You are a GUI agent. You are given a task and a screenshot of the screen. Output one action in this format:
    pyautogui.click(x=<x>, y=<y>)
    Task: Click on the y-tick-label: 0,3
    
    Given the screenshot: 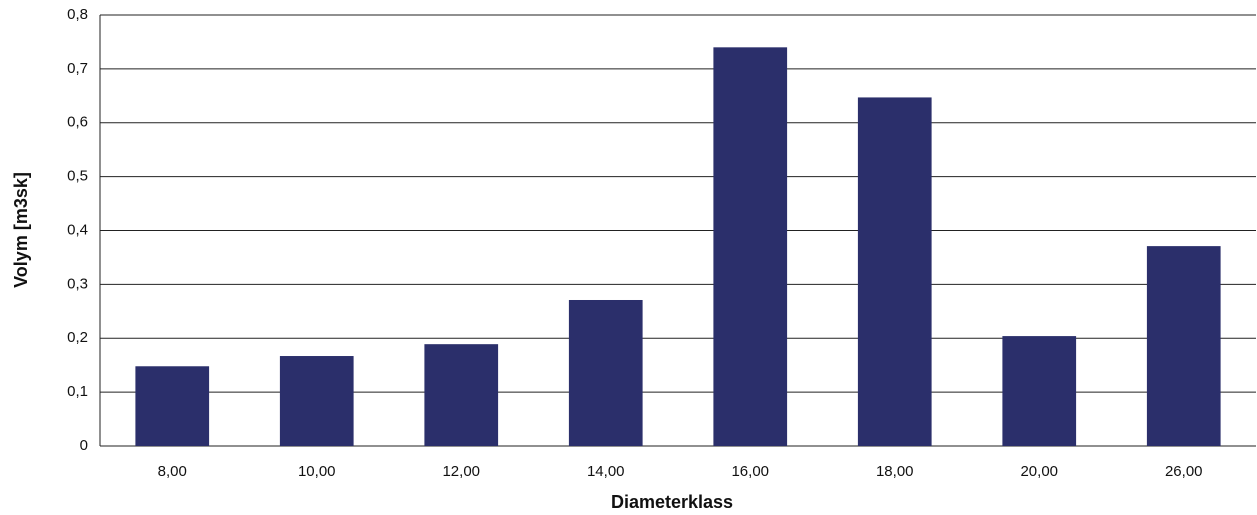 What is the action you would take?
    pyautogui.click(x=77, y=283)
    